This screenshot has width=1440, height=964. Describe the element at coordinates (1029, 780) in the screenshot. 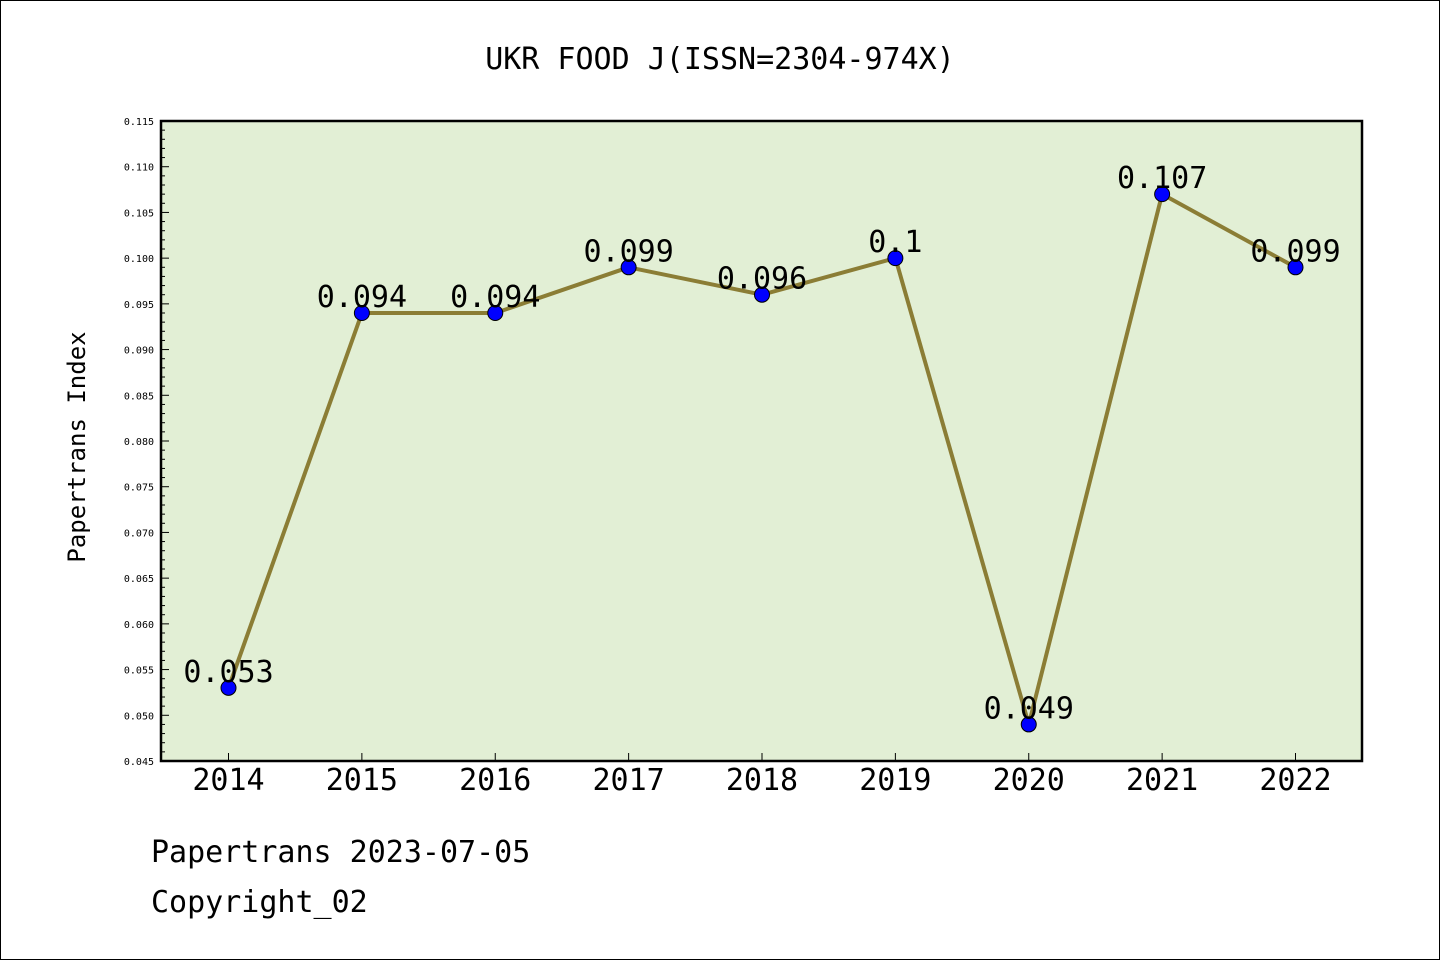

I see `x-tick-label: 2020` at that location.